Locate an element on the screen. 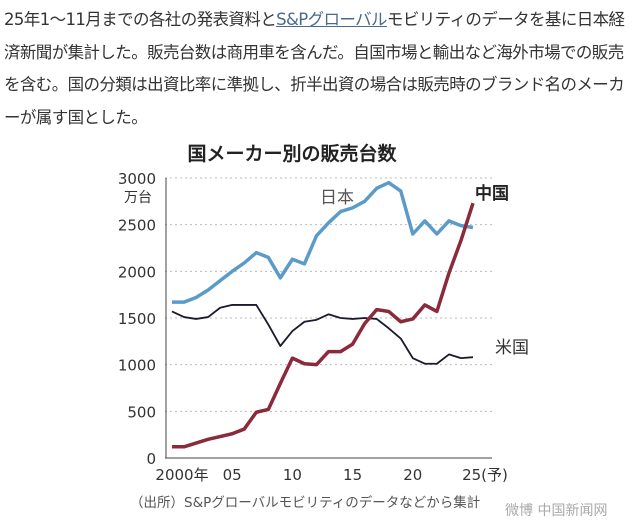 Image resolution: width=640 pixels, height=521 pixels. y-tick-label: 2500 is located at coordinates (137, 226).